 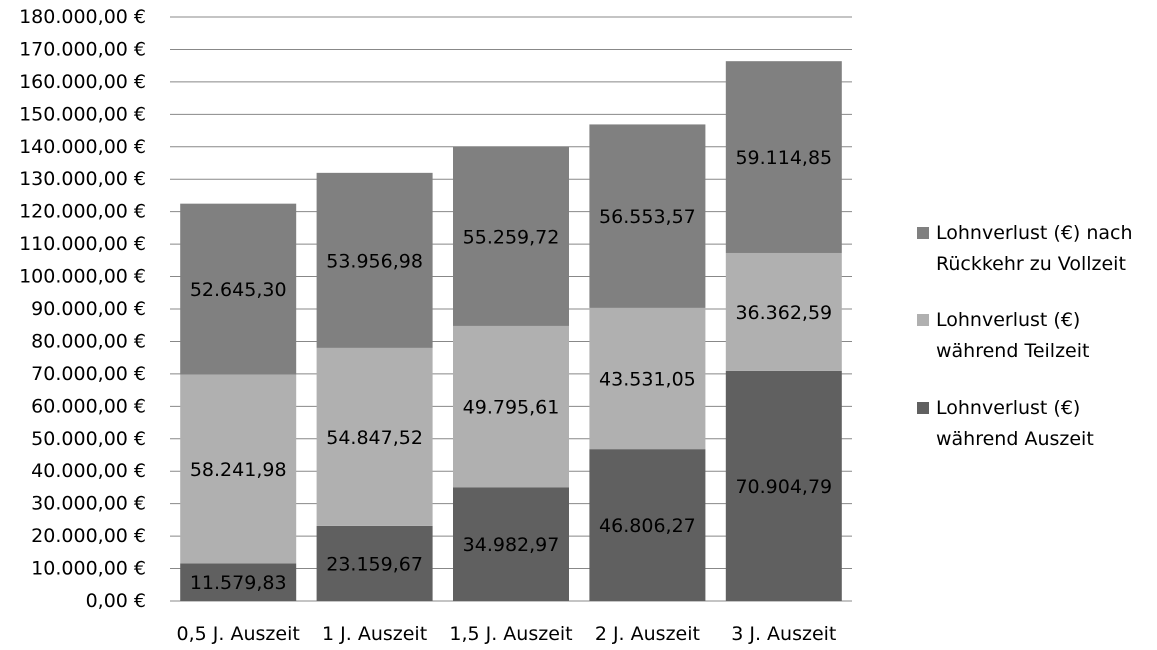 What do you see at coordinates (88, 439) in the screenshot?
I see `y-tick-label: 50.000,00 €` at bounding box center [88, 439].